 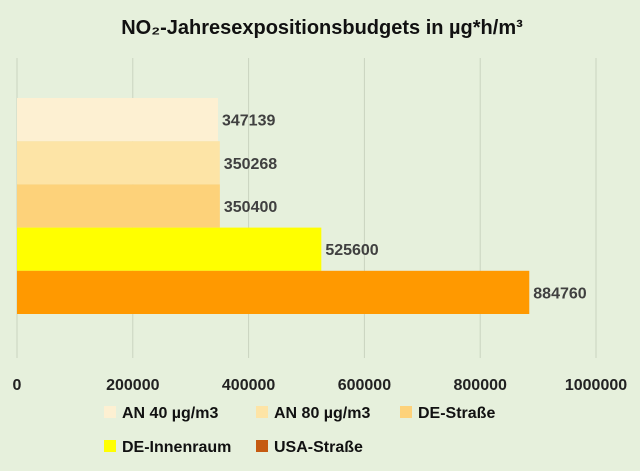 I want to click on legend-label: USA-Straße, so click(x=318, y=447).